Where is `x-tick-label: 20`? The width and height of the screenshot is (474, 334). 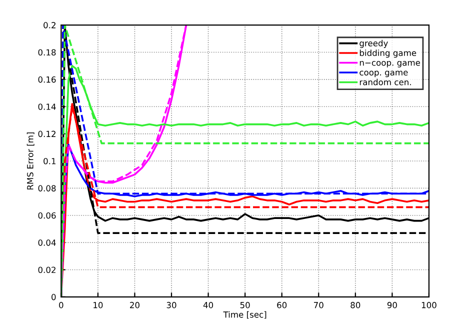
x-tick-label: 20 is located at coordinates (135, 305).